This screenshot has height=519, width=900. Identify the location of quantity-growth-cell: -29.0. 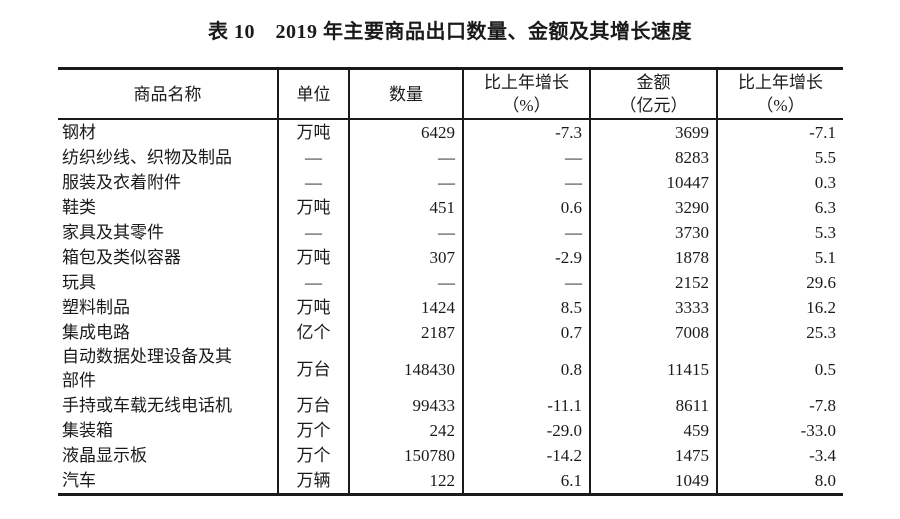
(527, 430).